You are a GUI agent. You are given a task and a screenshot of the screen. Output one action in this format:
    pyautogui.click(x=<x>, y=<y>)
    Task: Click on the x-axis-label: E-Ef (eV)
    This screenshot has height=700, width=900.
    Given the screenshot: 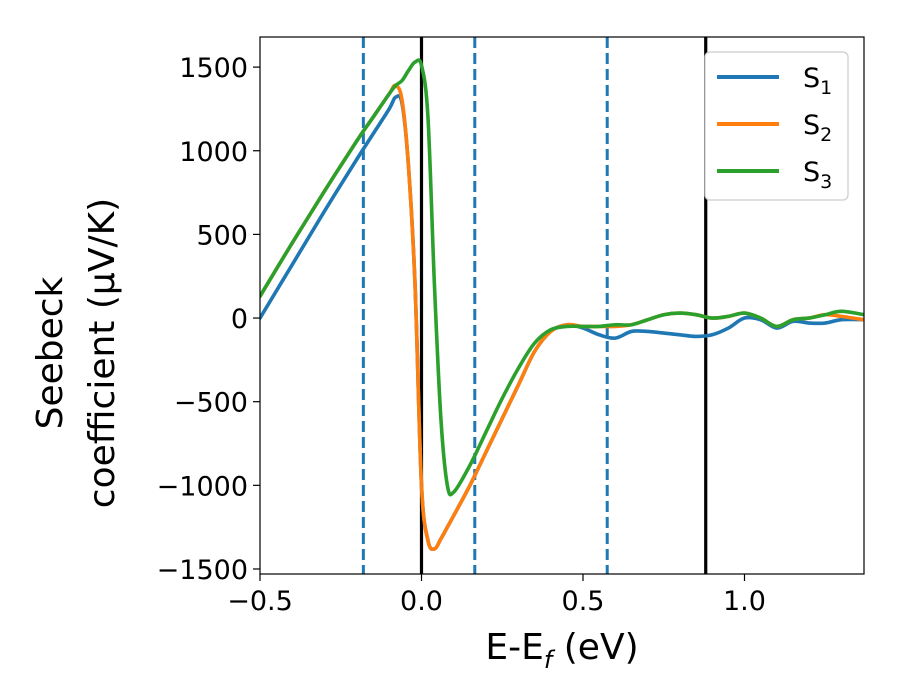 What is the action you would take?
    pyautogui.click(x=561, y=650)
    